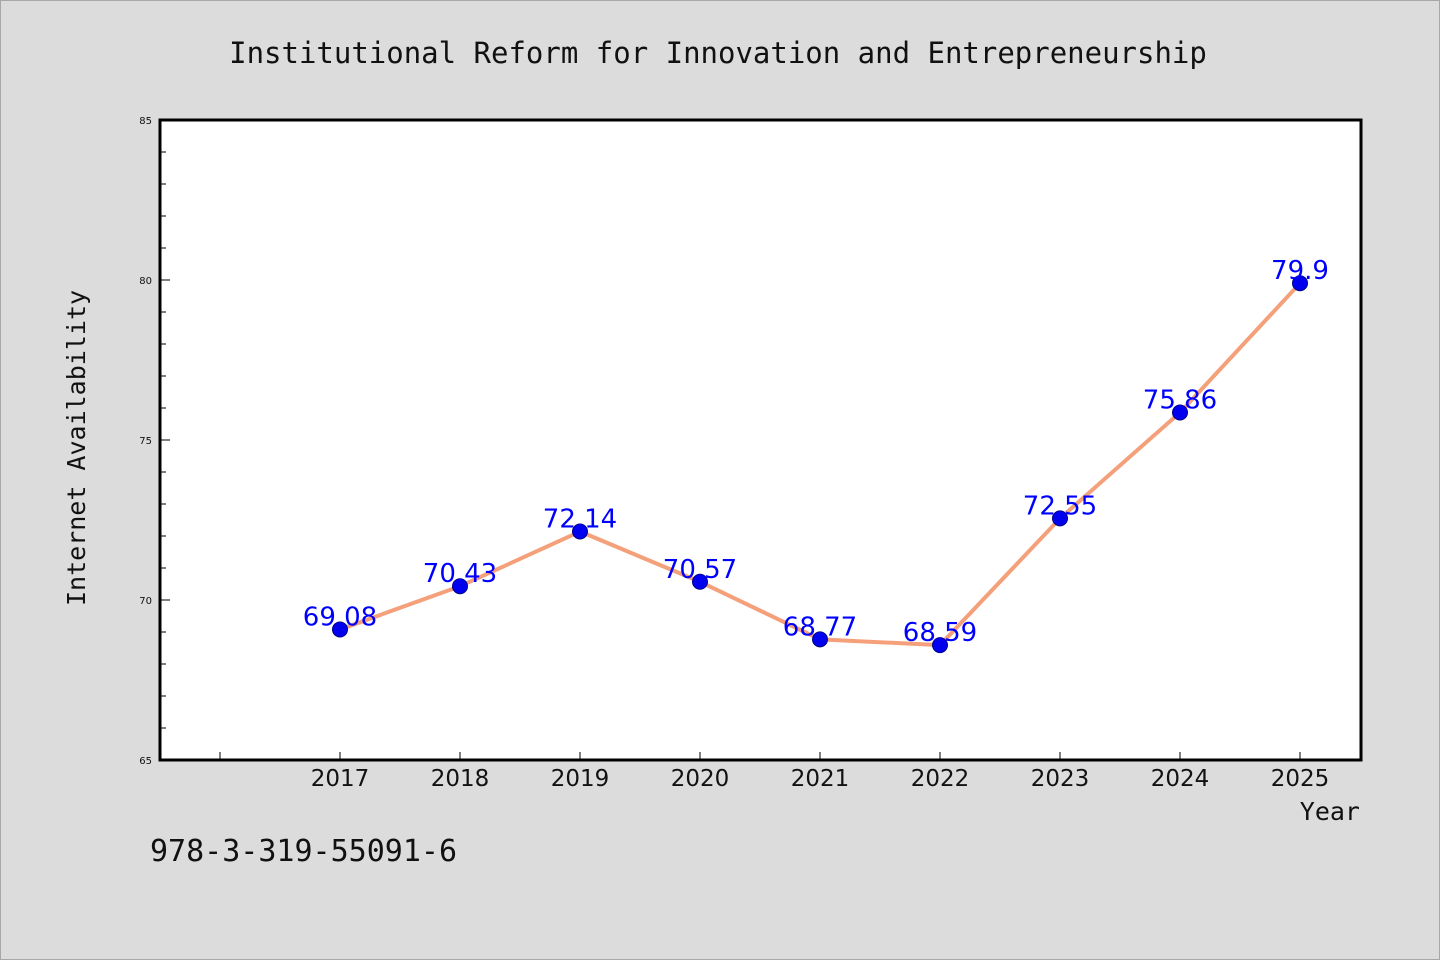  I want to click on x-tick-label: 2022, so click(940, 779).